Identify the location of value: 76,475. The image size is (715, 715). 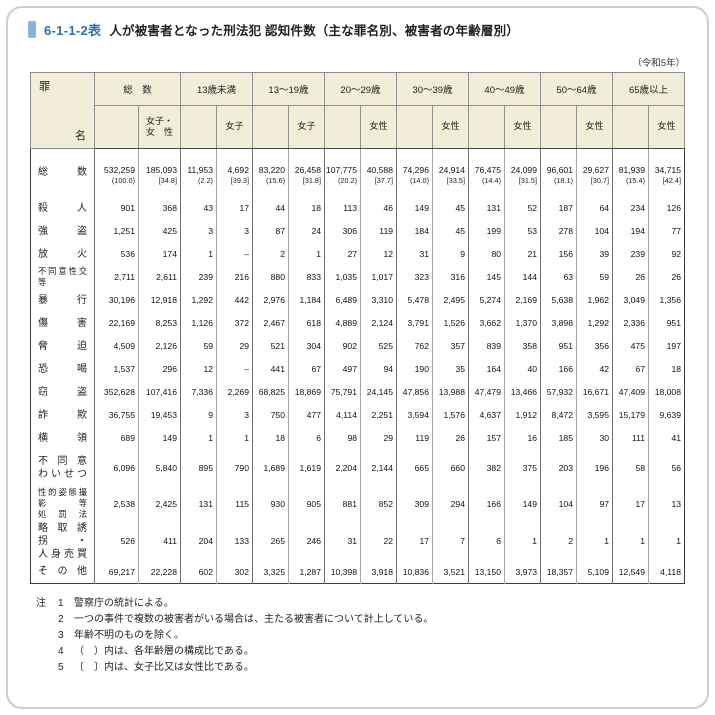
(487, 169).